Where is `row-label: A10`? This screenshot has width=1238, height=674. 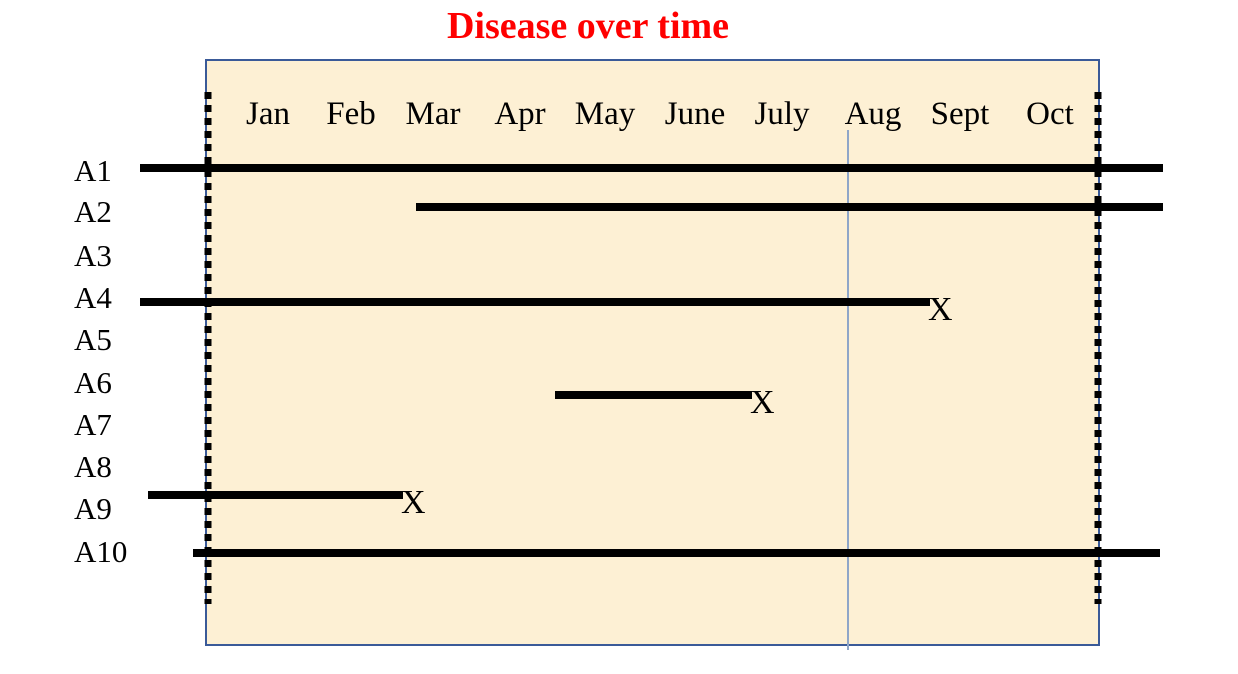 row-label: A10 is located at coordinates (100, 551).